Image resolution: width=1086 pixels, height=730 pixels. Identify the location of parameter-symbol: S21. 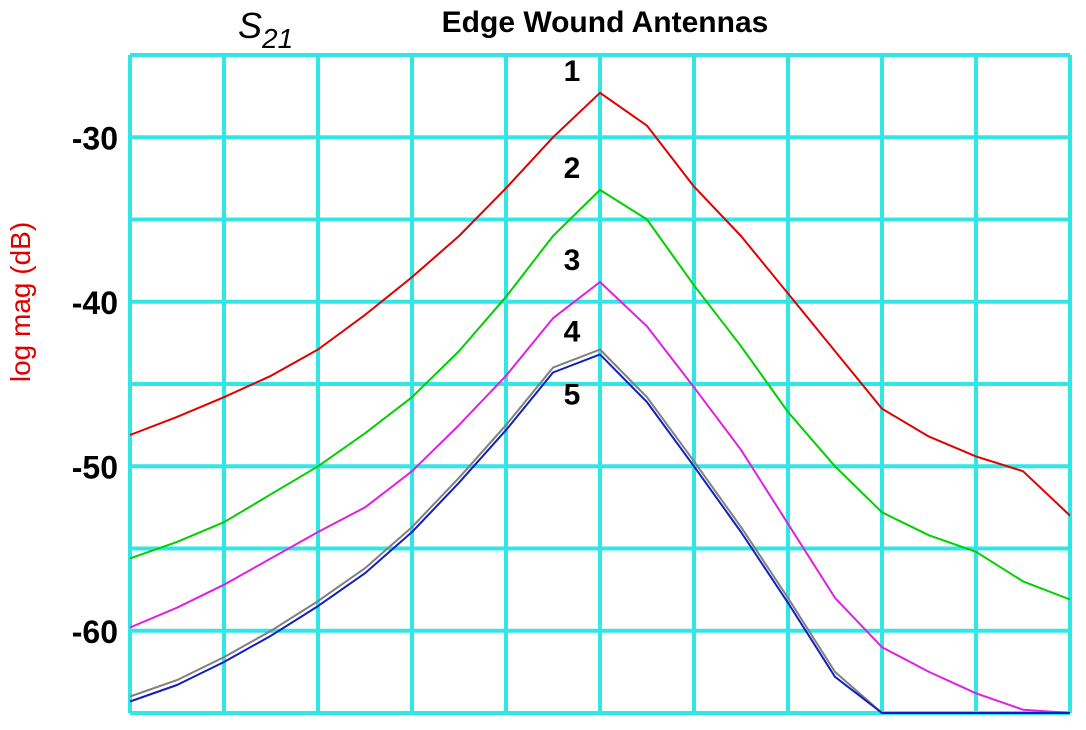
(265, 29).